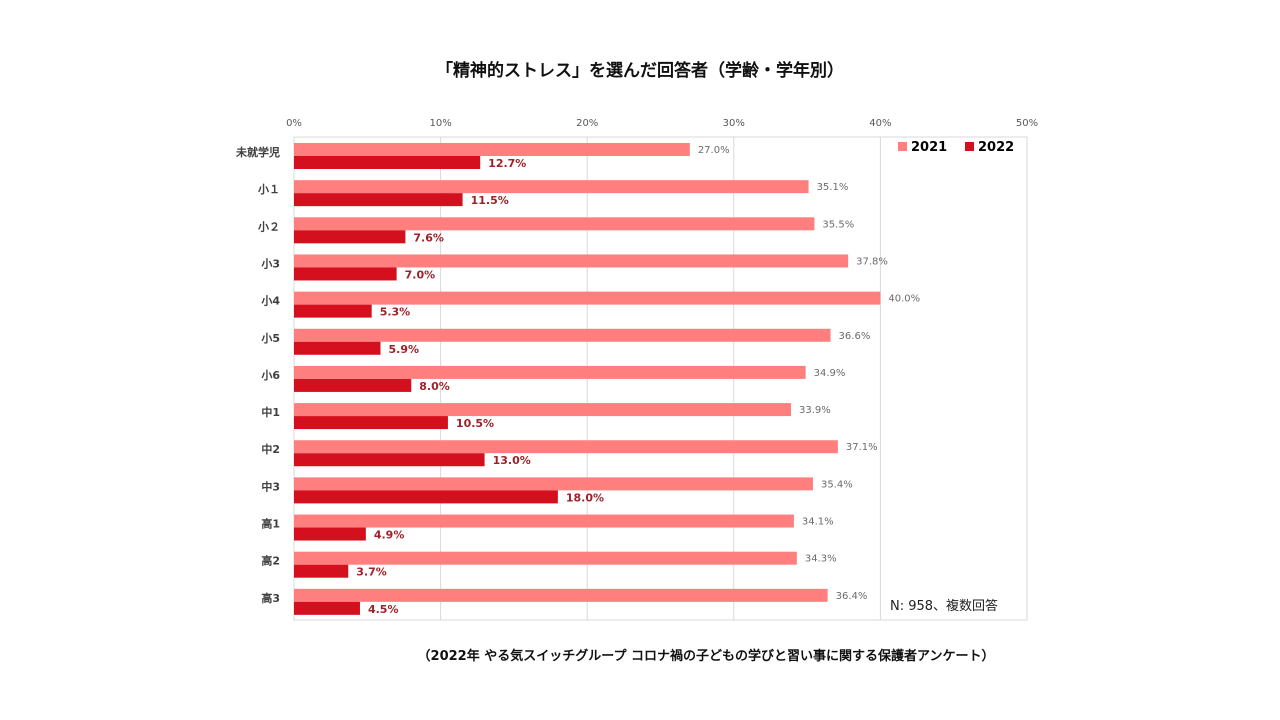 The height and width of the screenshot is (720, 1280). What do you see at coordinates (838, 224) in the screenshot?
I see `data-label-2021: 35.5%` at bounding box center [838, 224].